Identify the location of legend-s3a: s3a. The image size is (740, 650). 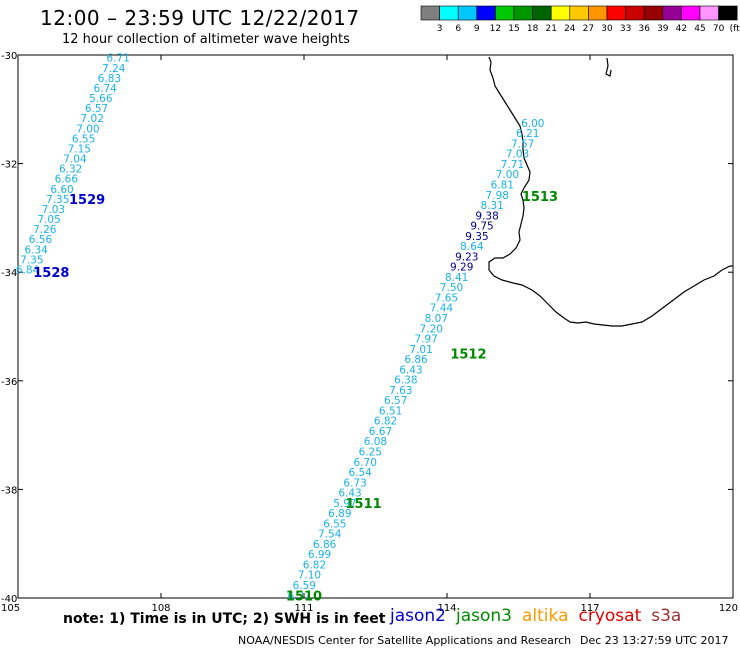
(666, 616).